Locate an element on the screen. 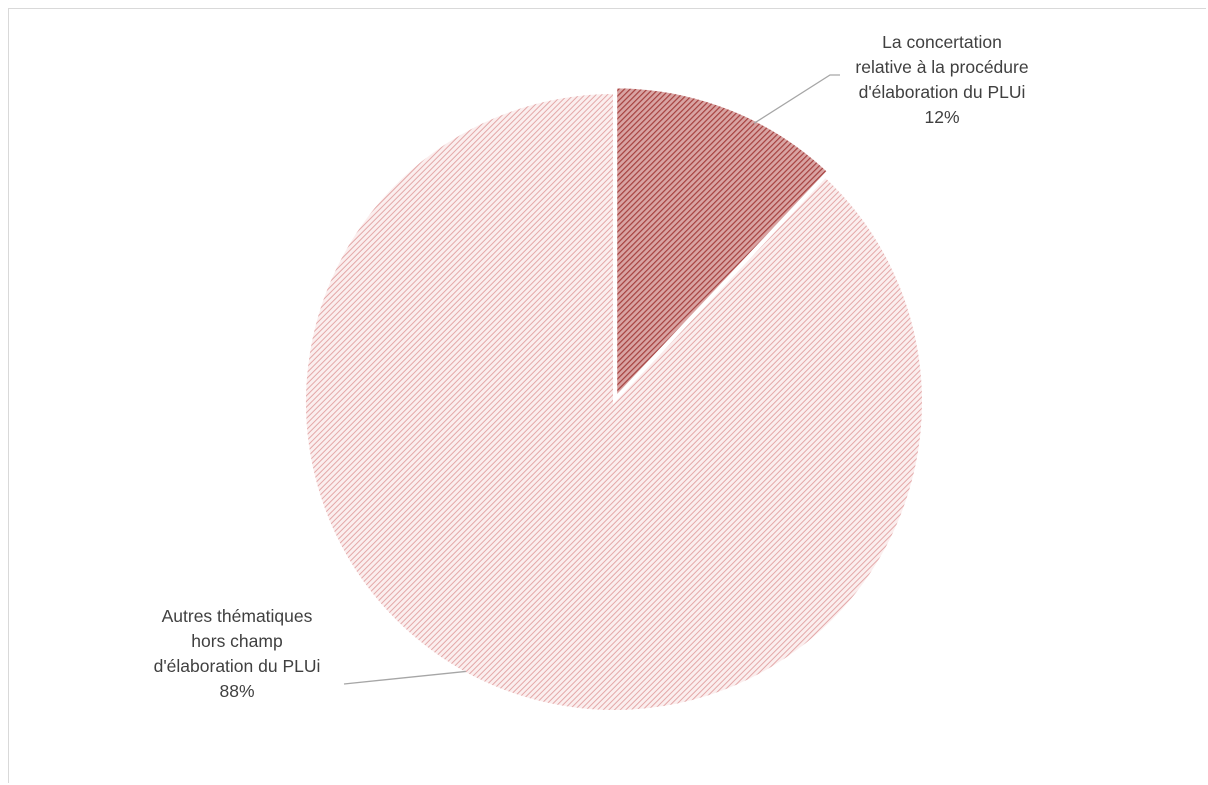  data-label-percent: 12% is located at coordinates (941, 117).